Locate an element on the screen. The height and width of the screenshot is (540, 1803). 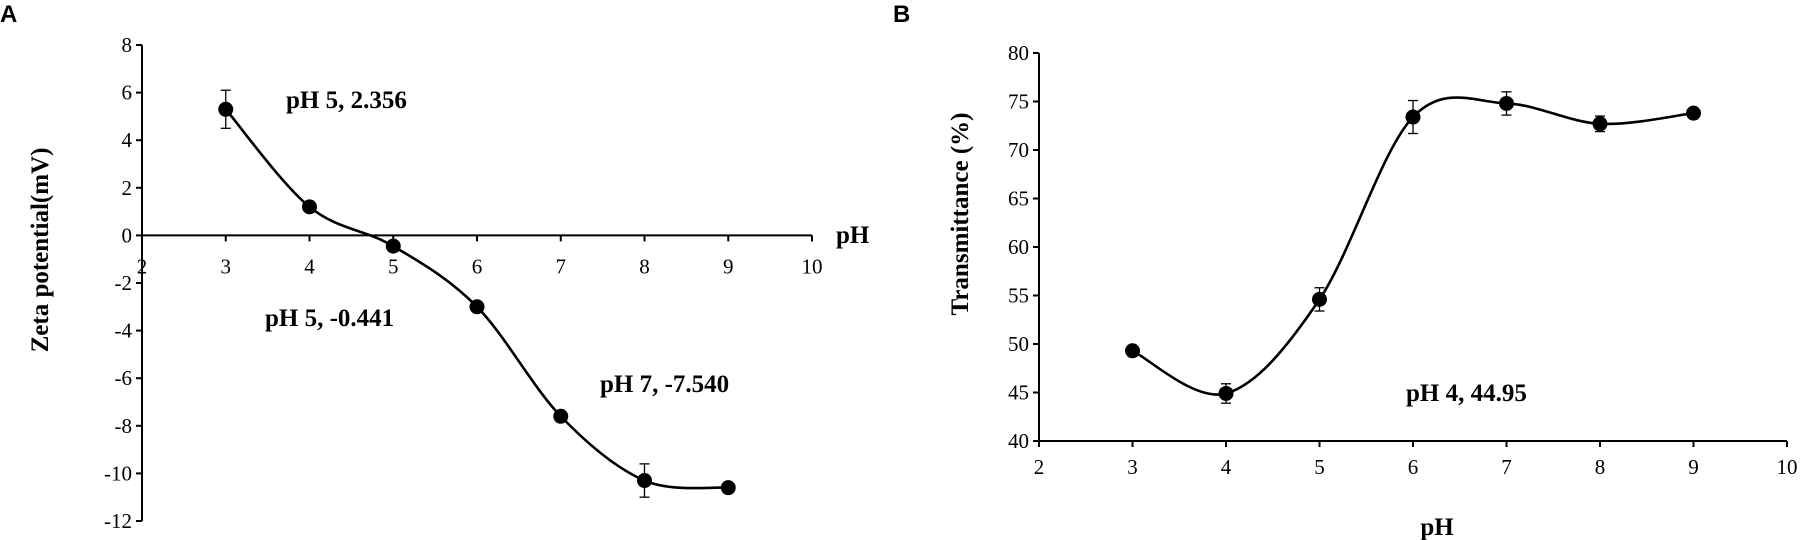
y-tick-label: 4 is located at coordinates (127, 140).